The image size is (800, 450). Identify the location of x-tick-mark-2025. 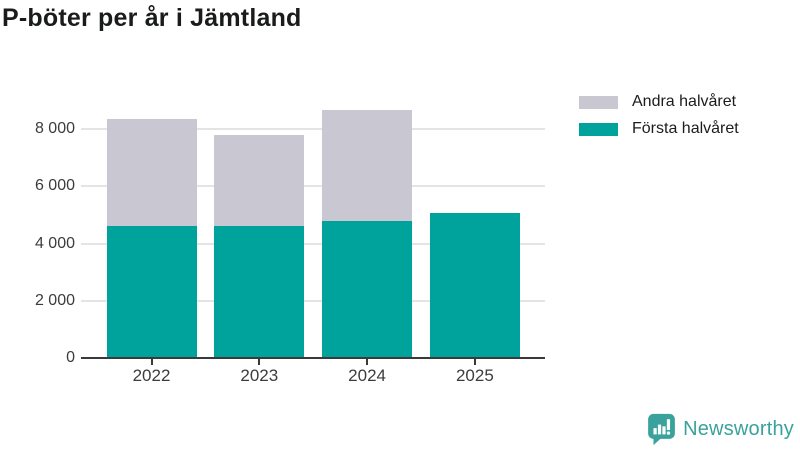
(474, 362).